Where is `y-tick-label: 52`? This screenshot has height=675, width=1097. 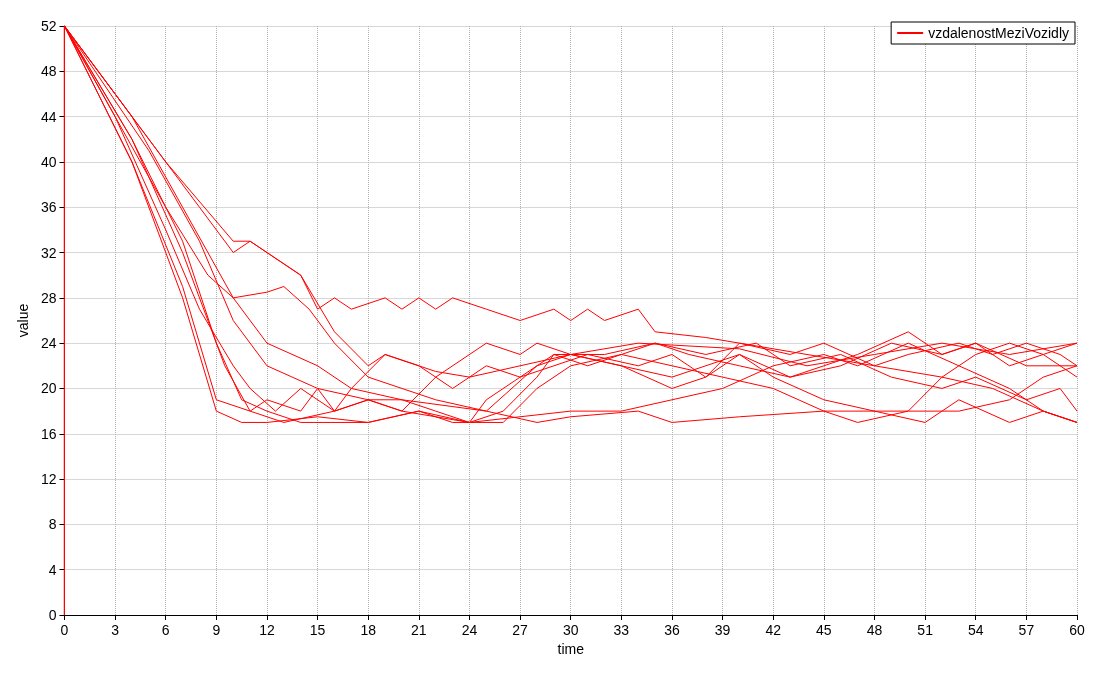
y-tick-label: 52 is located at coordinates (48, 26).